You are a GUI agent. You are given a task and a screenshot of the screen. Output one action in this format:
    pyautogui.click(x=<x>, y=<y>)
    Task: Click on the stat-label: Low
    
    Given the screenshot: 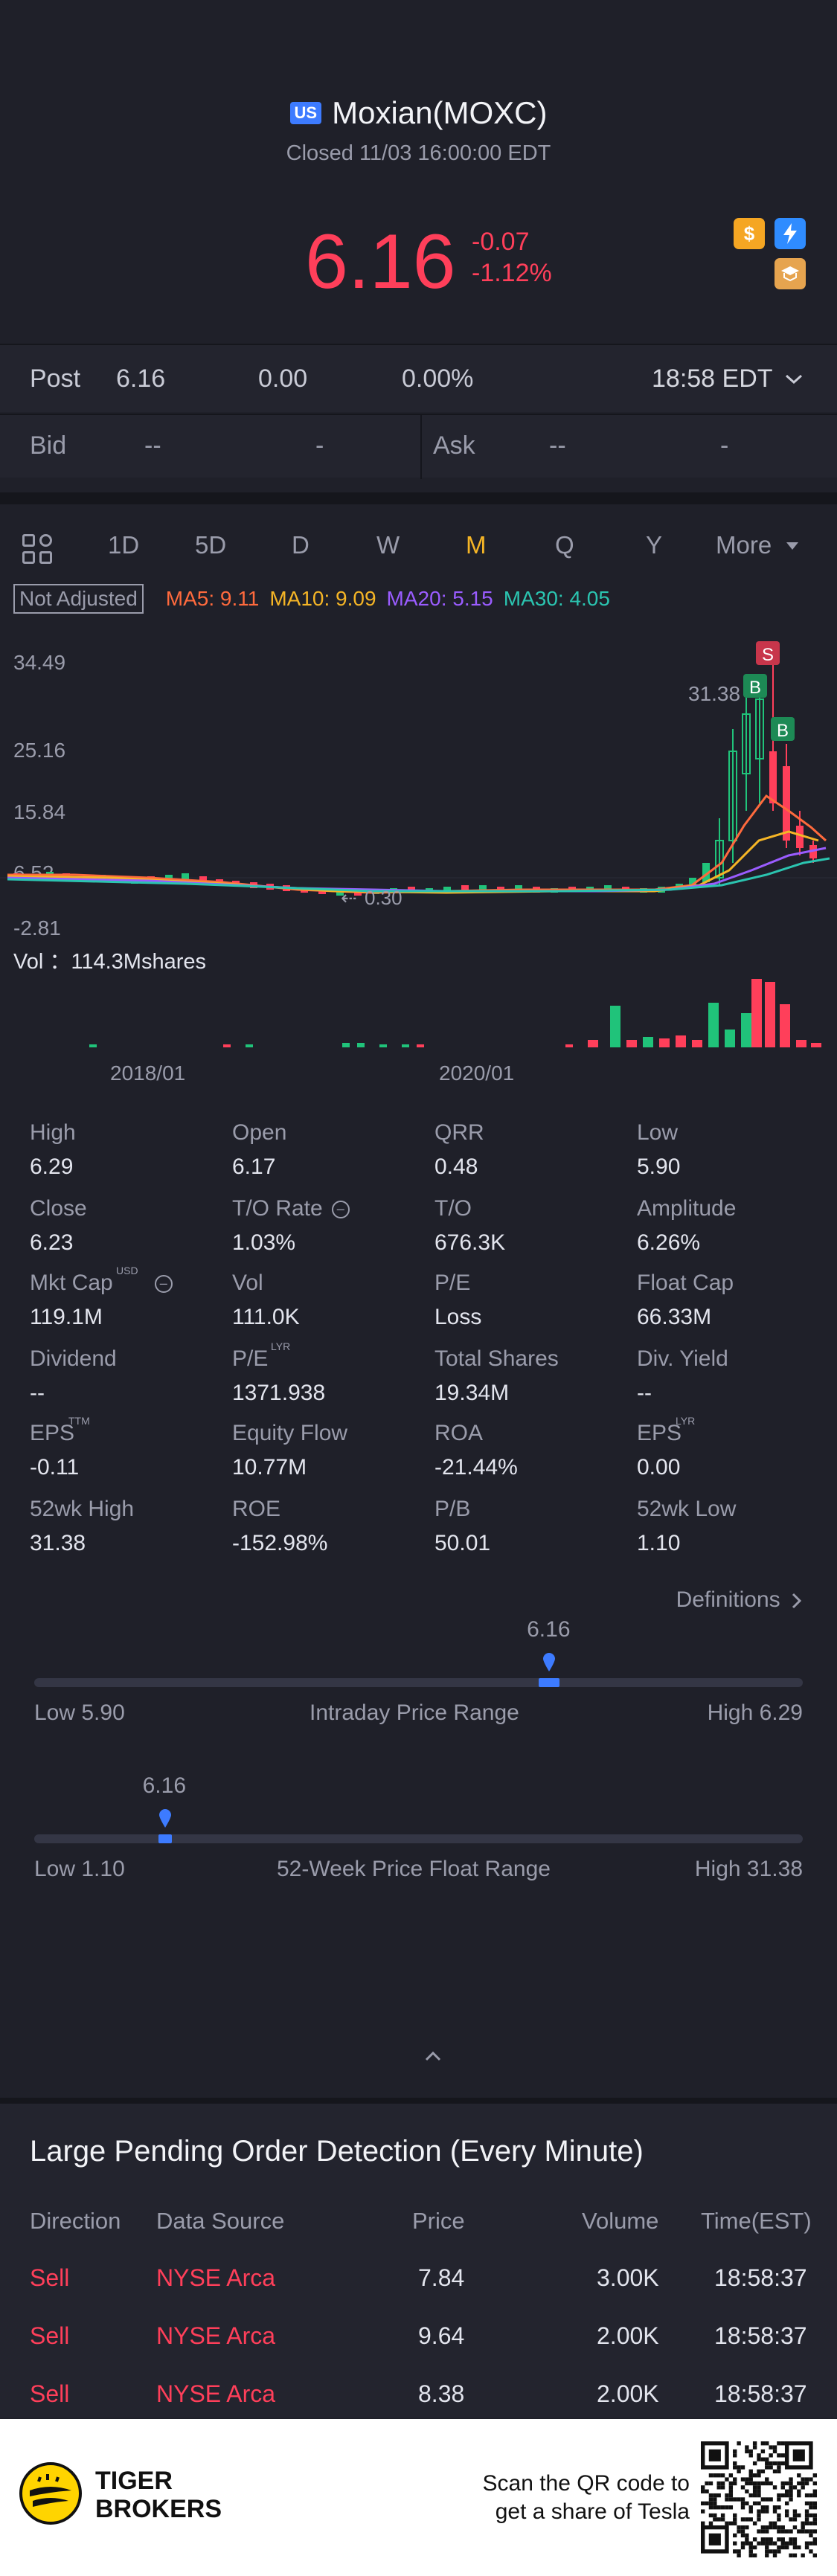 What is the action you would take?
    pyautogui.click(x=658, y=1132)
    